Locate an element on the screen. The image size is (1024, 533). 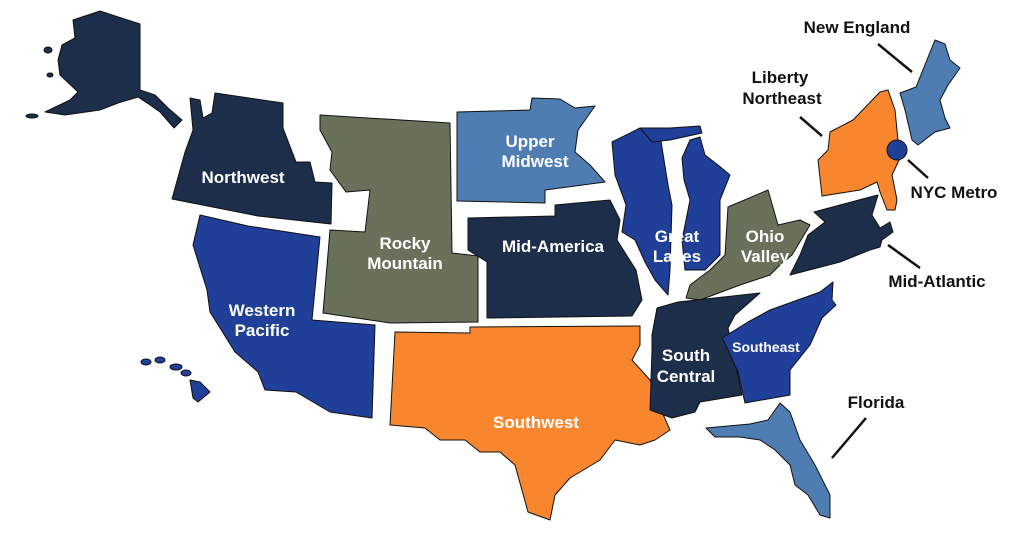
liberty-northeast-shape is located at coordinates (859, 150).